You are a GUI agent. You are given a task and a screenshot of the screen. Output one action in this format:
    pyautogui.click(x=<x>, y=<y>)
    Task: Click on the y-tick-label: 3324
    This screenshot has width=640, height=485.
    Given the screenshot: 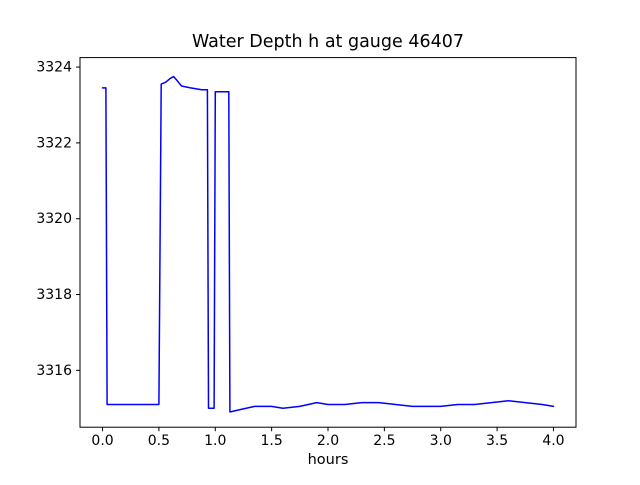 What is the action you would take?
    pyautogui.click(x=54, y=68)
    